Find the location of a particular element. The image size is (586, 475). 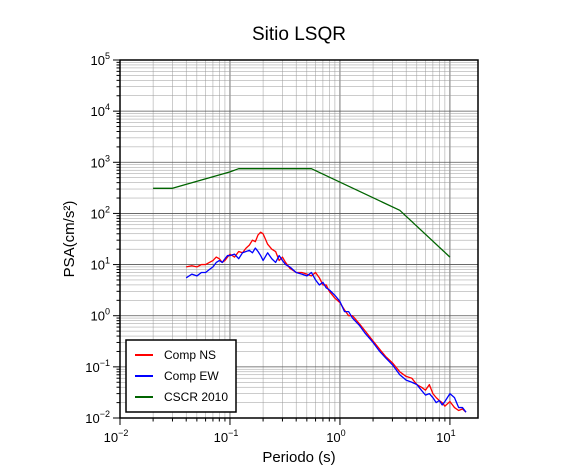

y-tick-label: 10⁴ is located at coordinates (100, 110).